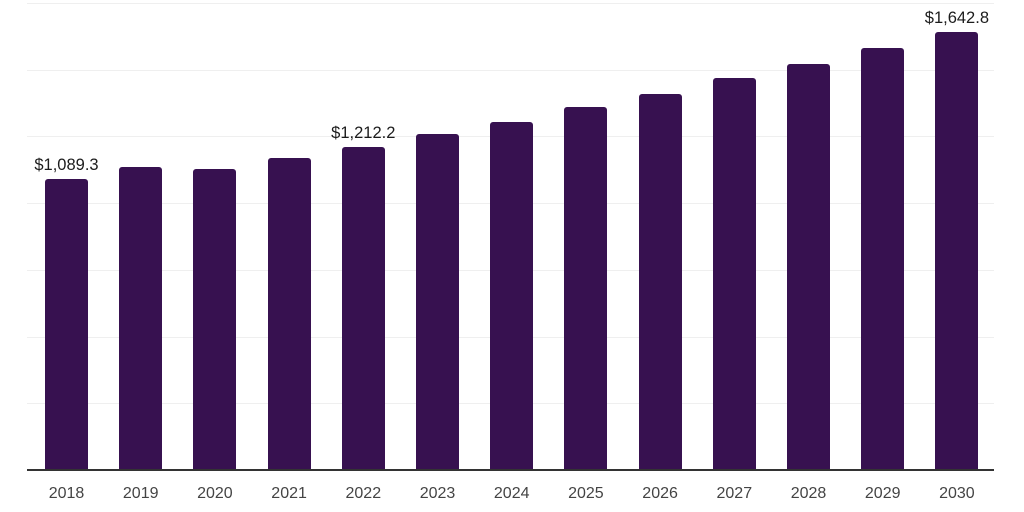 This screenshot has height=512, width=1024. I want to click on x-tick-label-2025: 2025, so click(586, 493).